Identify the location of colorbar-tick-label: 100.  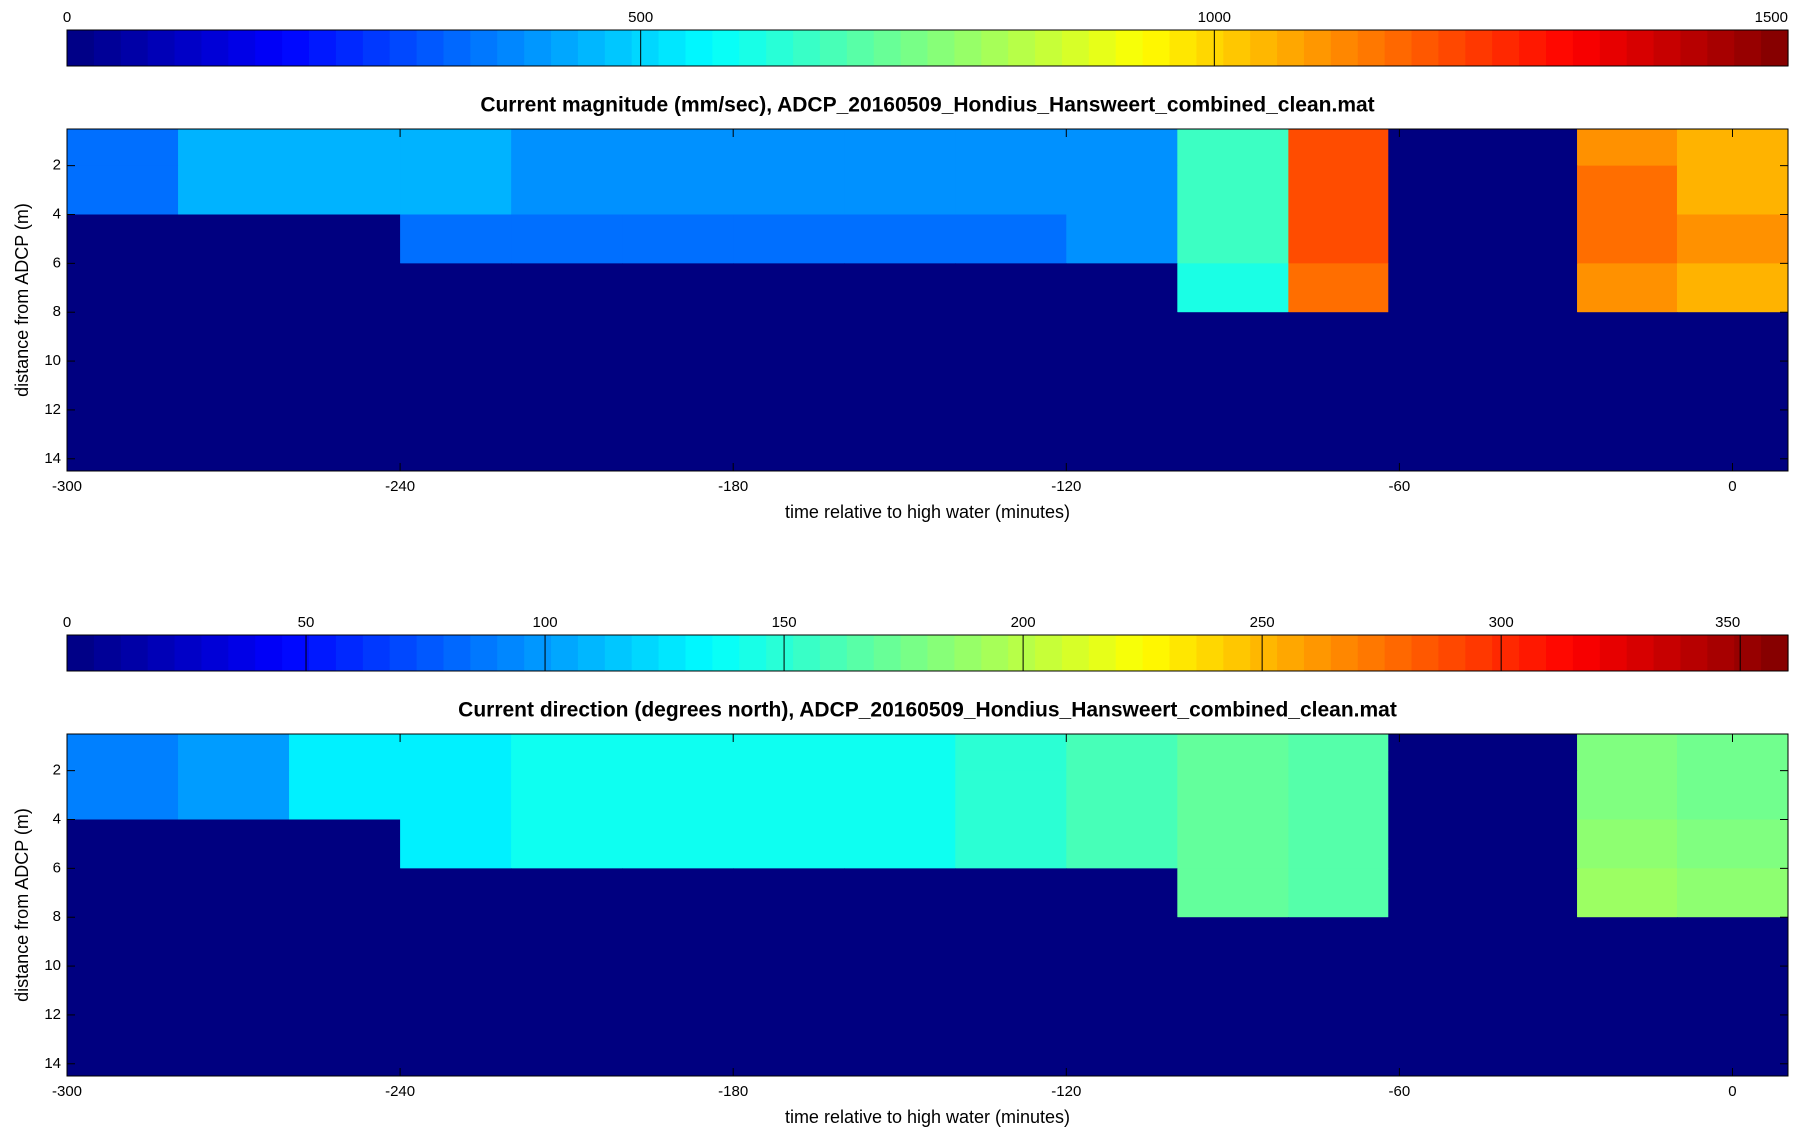
(545, 622).